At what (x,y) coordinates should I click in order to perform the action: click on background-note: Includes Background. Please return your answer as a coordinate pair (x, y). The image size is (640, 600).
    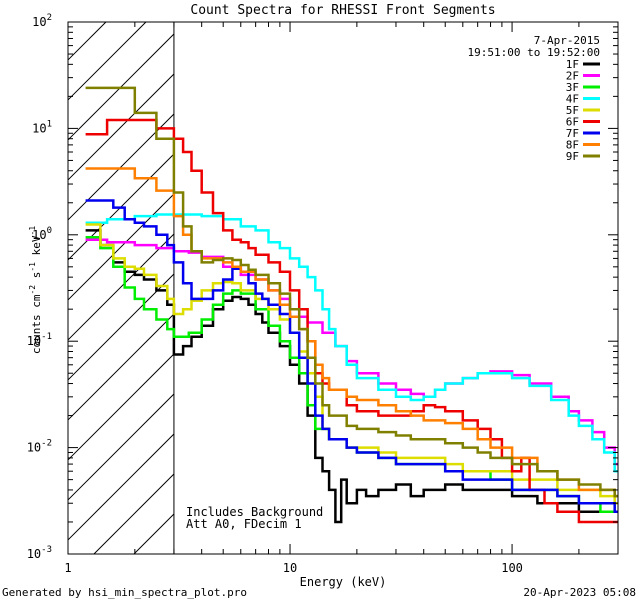
    Looking at the image, I should click on (254, 512).